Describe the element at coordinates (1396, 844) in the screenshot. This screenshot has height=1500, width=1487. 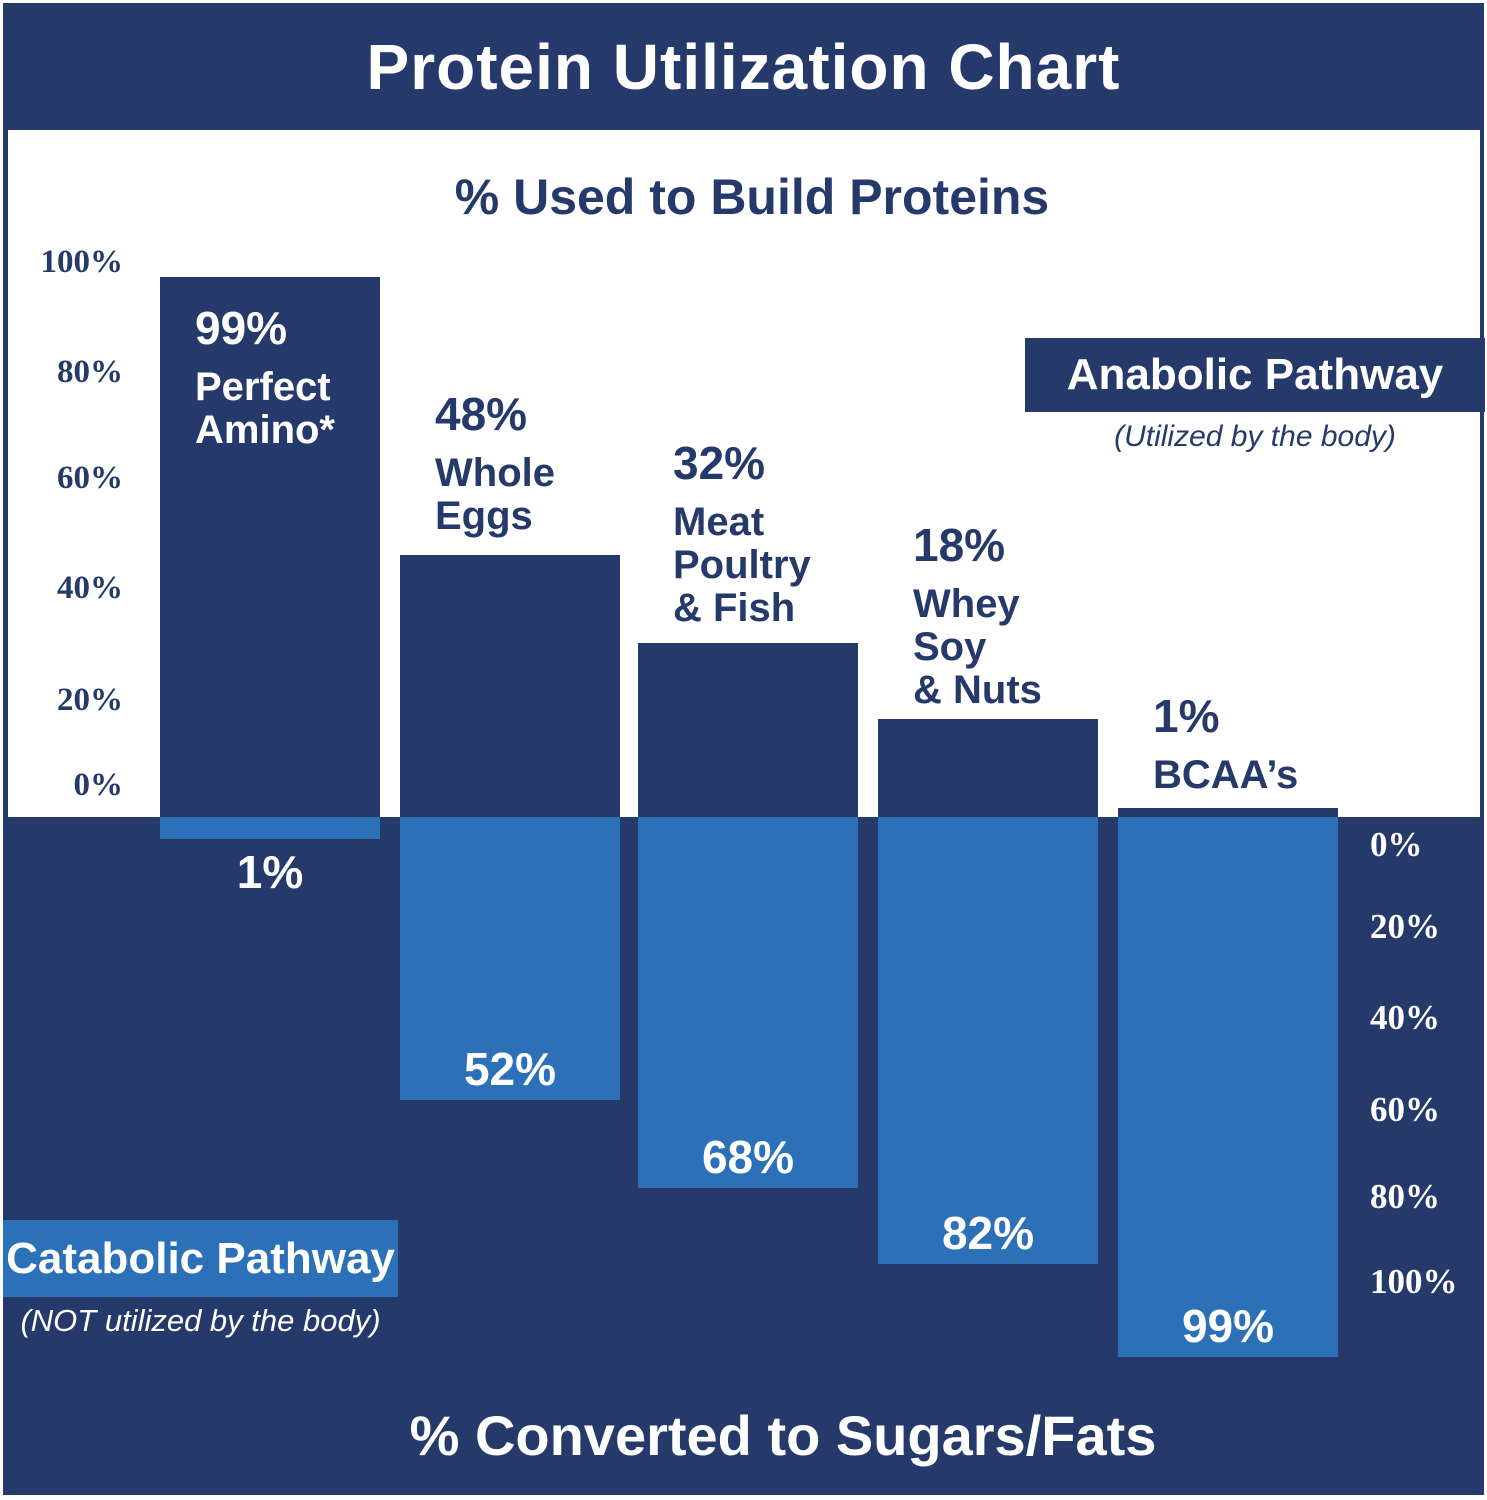
I see `bottom-axis-tick-0: 0%` at that location.